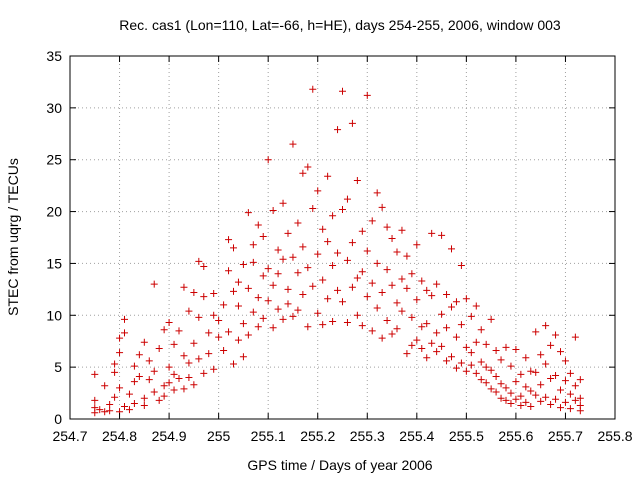 Image resolution: width=640 pixels, height=480 pixels. I want to click on x-tick-label: 255.3, so click(367, 436).